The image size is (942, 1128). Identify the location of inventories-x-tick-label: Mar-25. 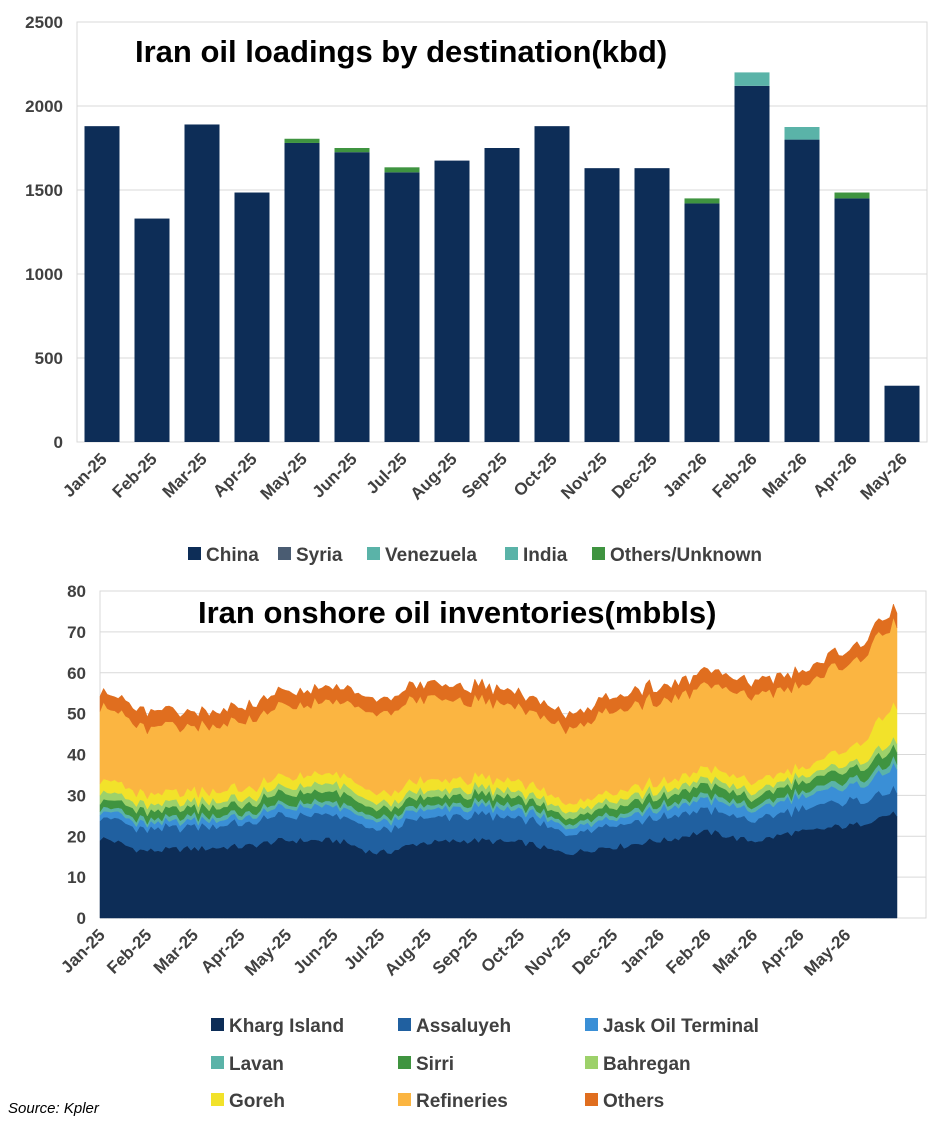
(176, 951).